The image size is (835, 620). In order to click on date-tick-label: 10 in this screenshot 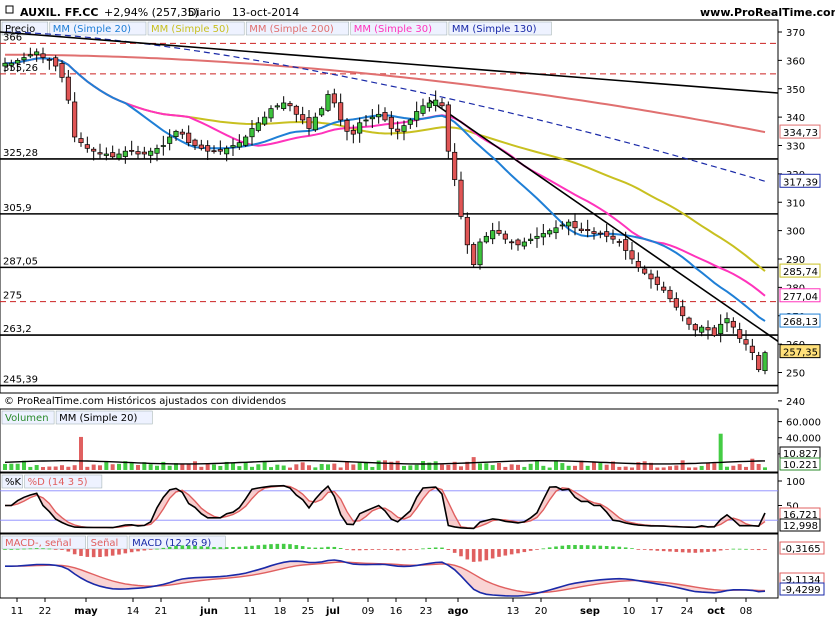, I will do `click(629, 611)`.